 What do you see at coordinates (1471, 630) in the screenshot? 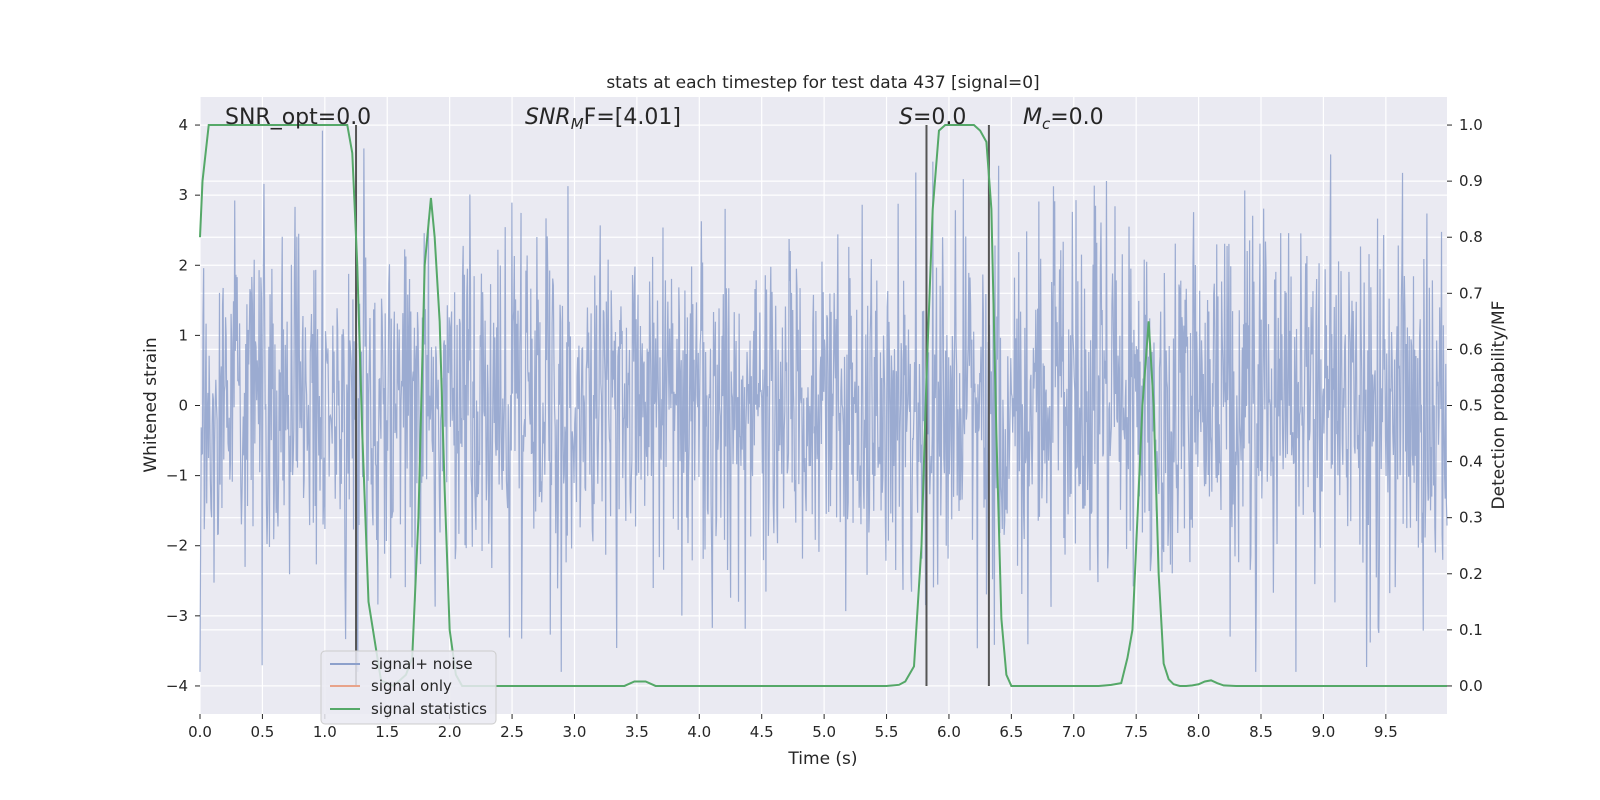
I see `right-y-tick-label: 0.1` at bounding box center [1471, 630].